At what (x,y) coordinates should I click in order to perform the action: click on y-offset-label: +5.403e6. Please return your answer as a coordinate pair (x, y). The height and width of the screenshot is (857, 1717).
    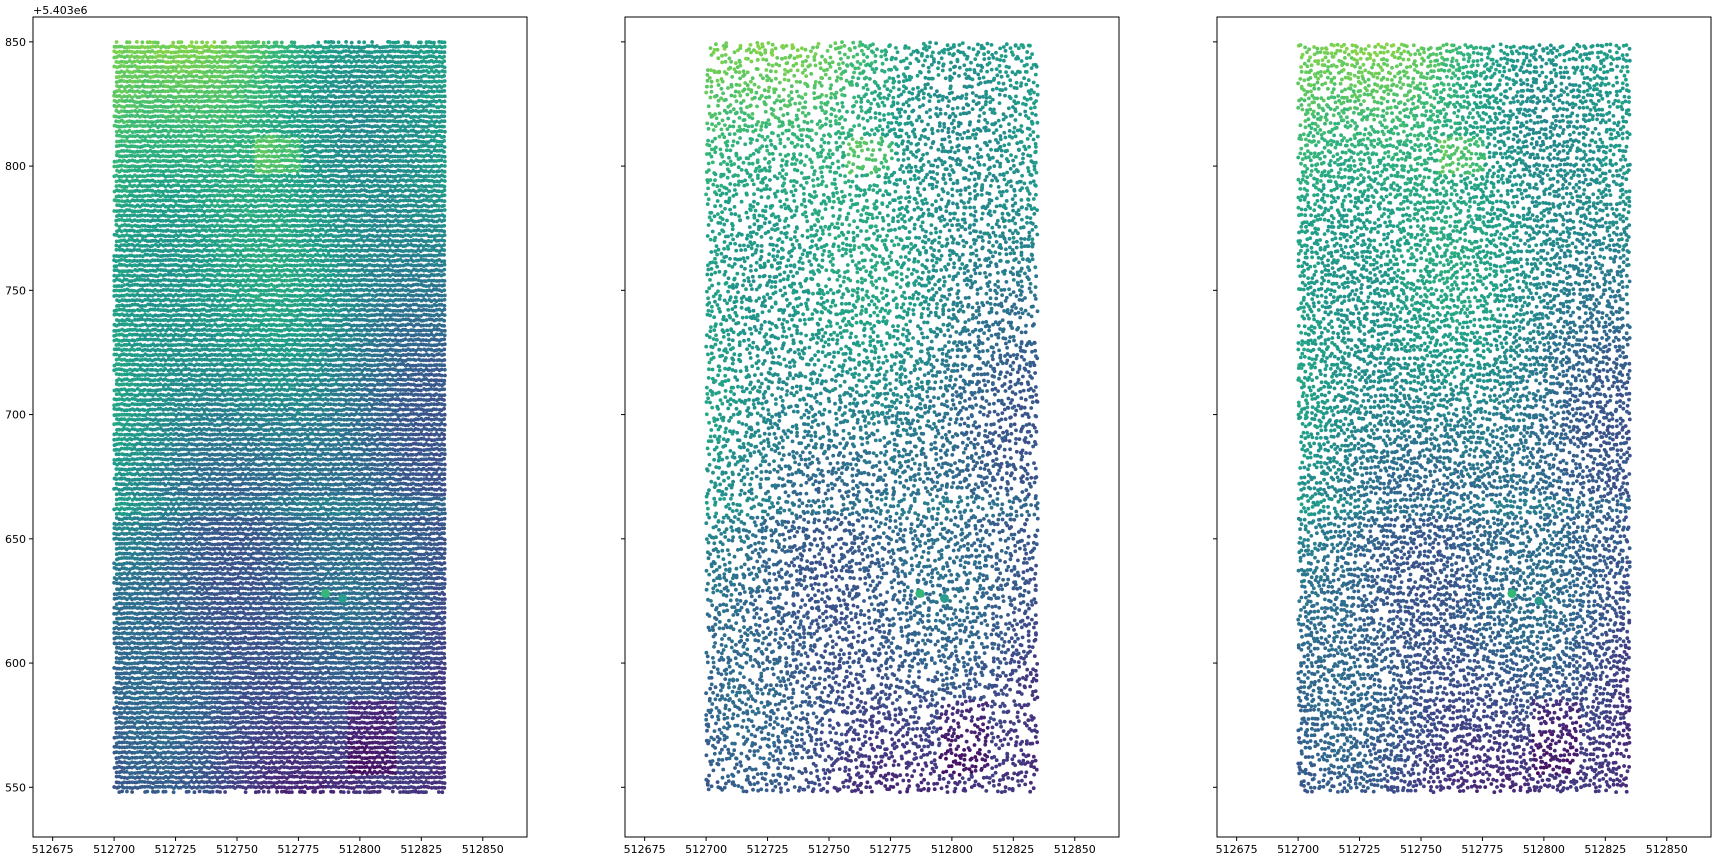
    Looking at the image, I should click on (60, 10).